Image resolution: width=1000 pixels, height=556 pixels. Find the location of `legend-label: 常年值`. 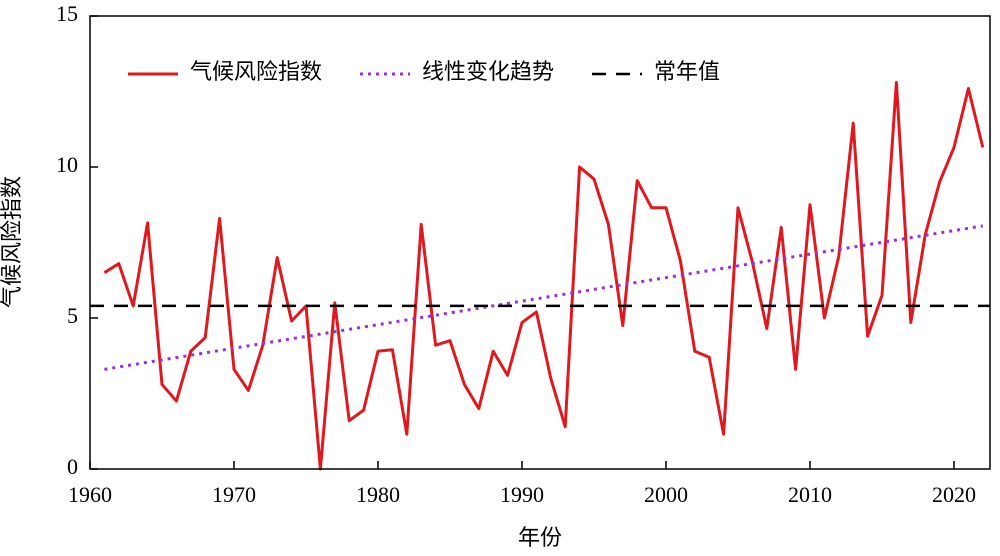

legend-label: 常年值 is located at coordinates (687, 71).